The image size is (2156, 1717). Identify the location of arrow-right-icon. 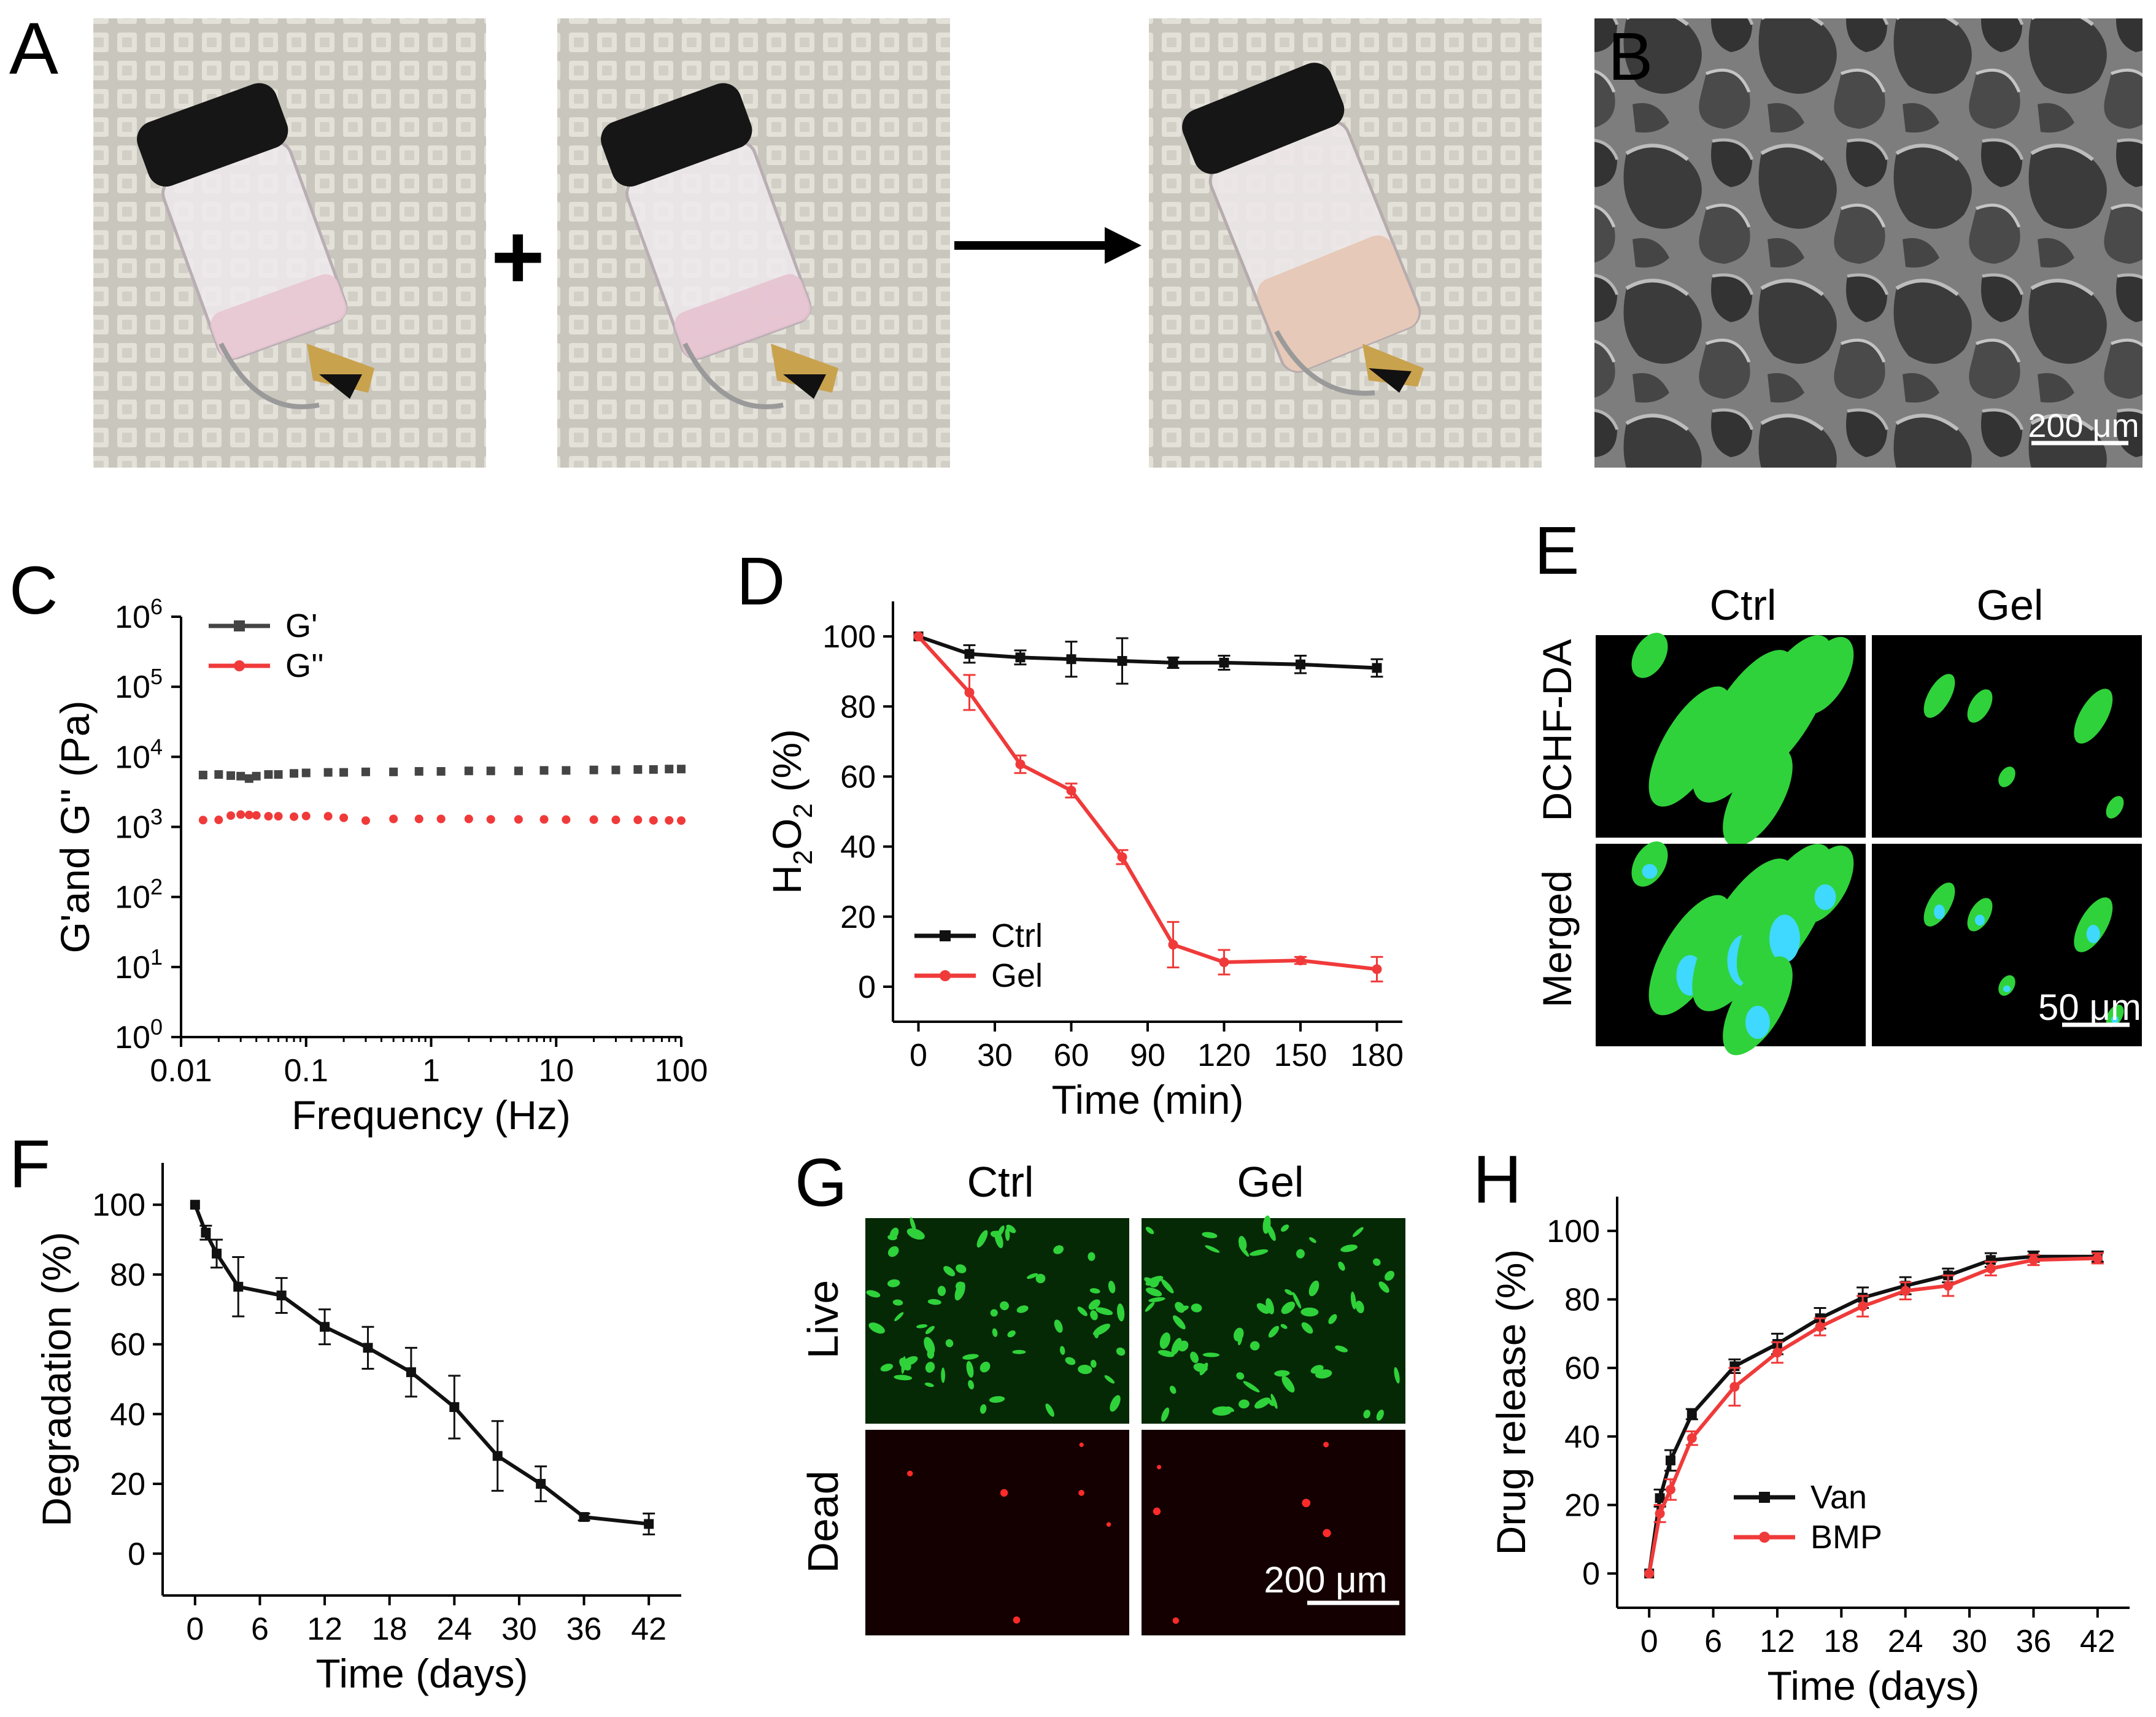
(1048, 245).